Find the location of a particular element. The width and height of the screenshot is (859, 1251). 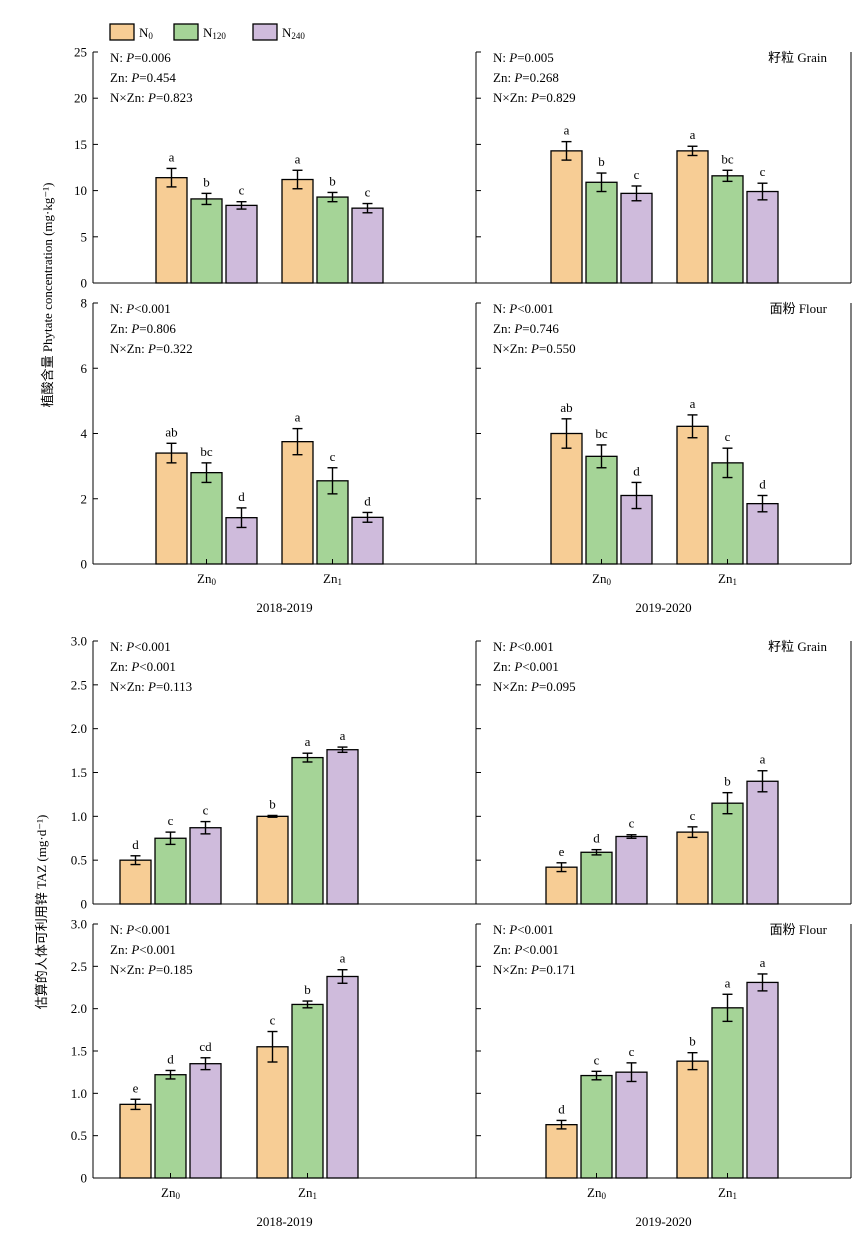

x-axis-year-label: 2019-2020 is located at coordinates (663, 607).